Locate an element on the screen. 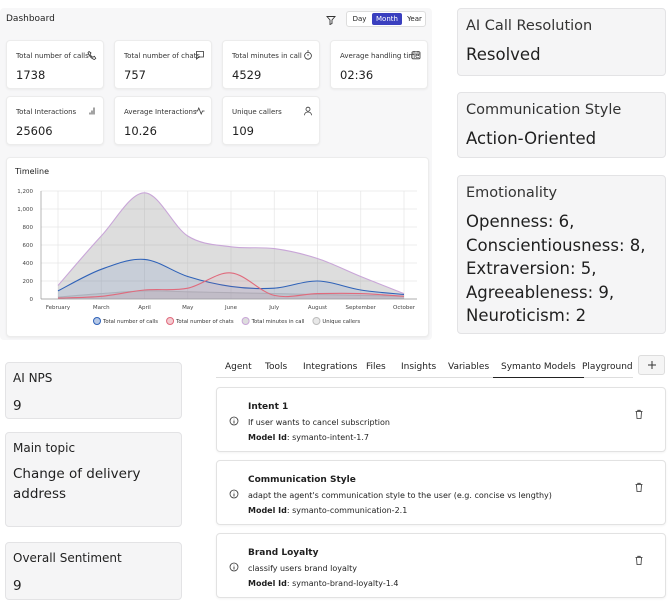  period-button: Year is located at coordinates (414, 19).